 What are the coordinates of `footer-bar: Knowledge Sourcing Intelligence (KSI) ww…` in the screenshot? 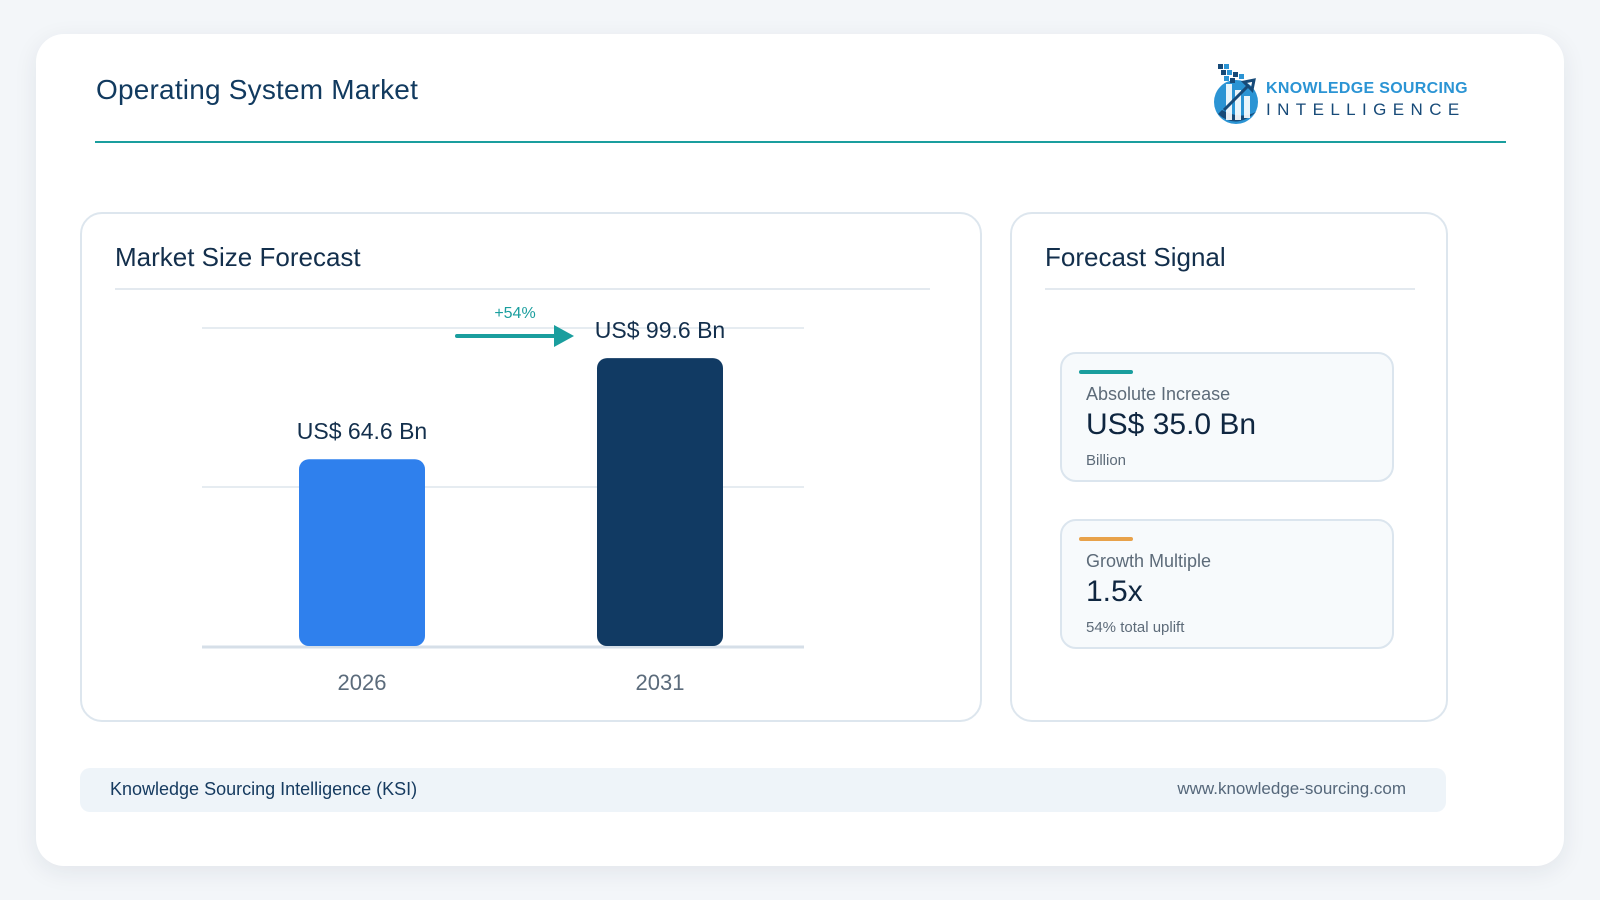 It's located at (763, 790).